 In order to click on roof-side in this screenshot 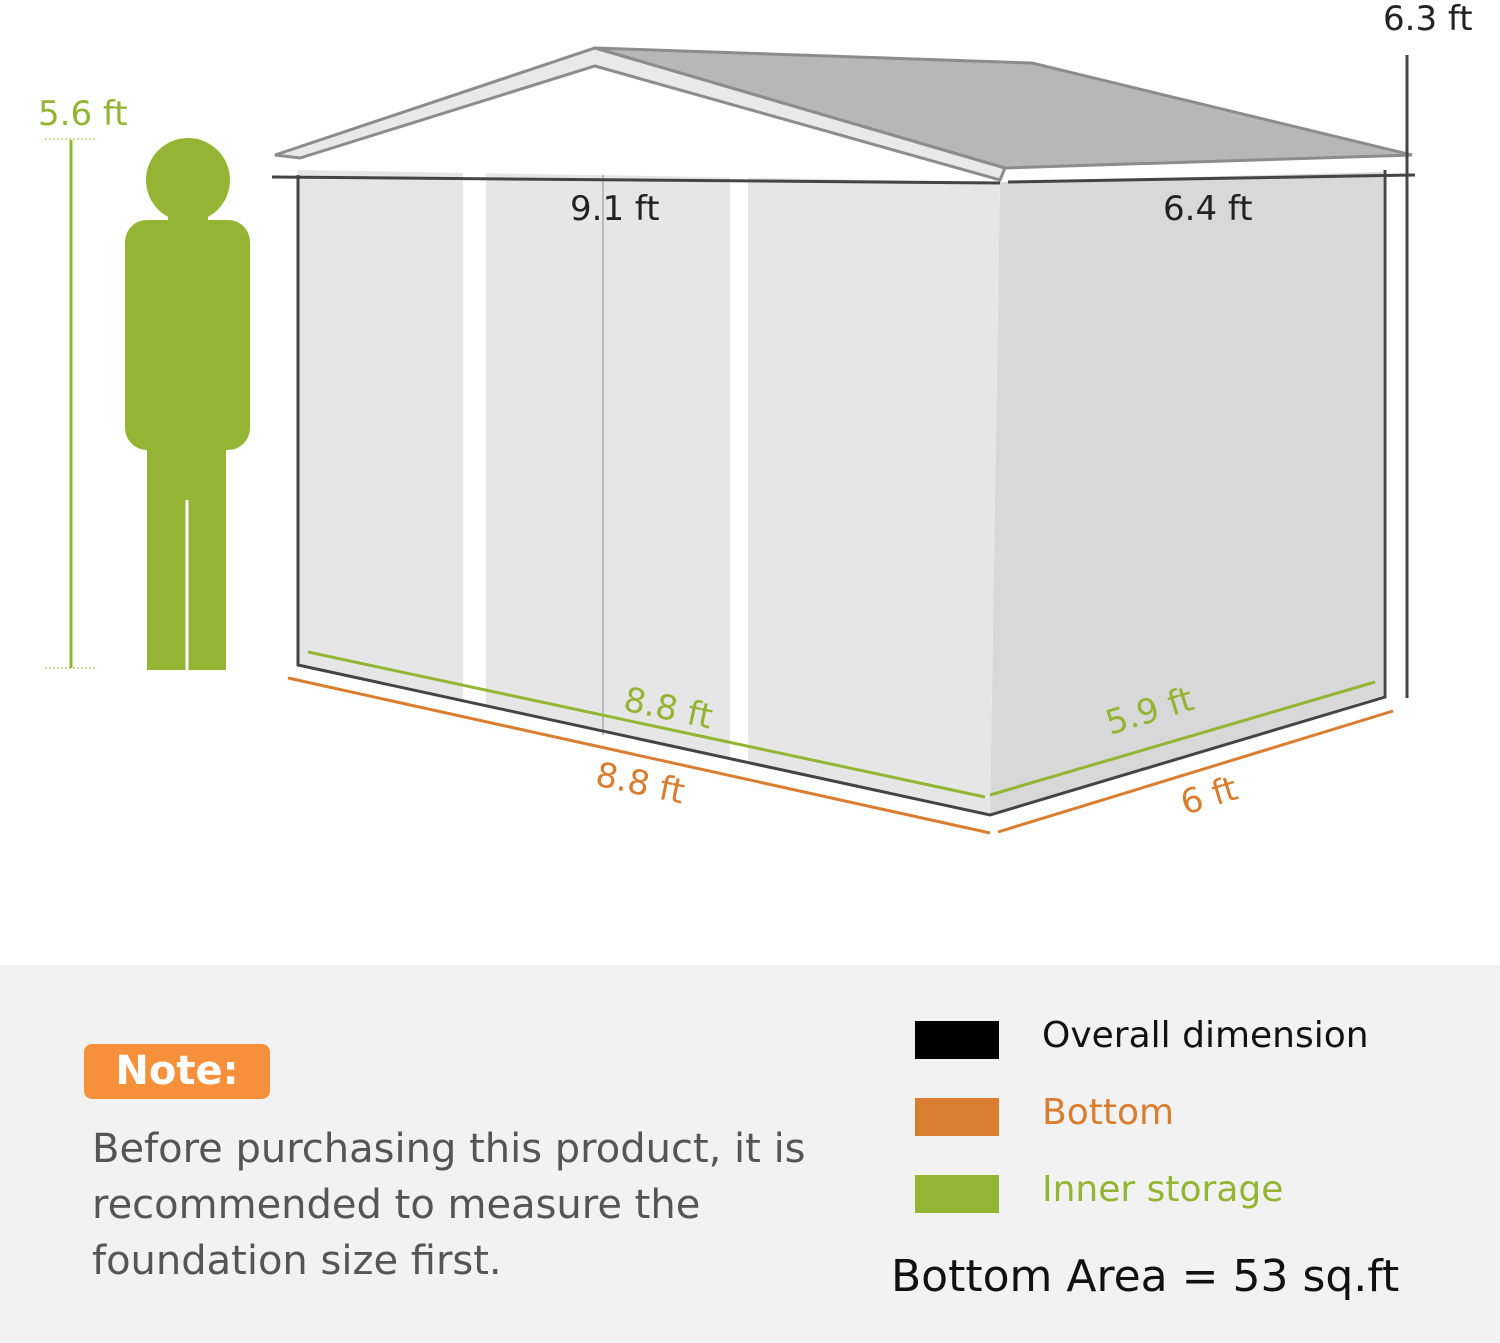, I will do `click(1003, 108)`.